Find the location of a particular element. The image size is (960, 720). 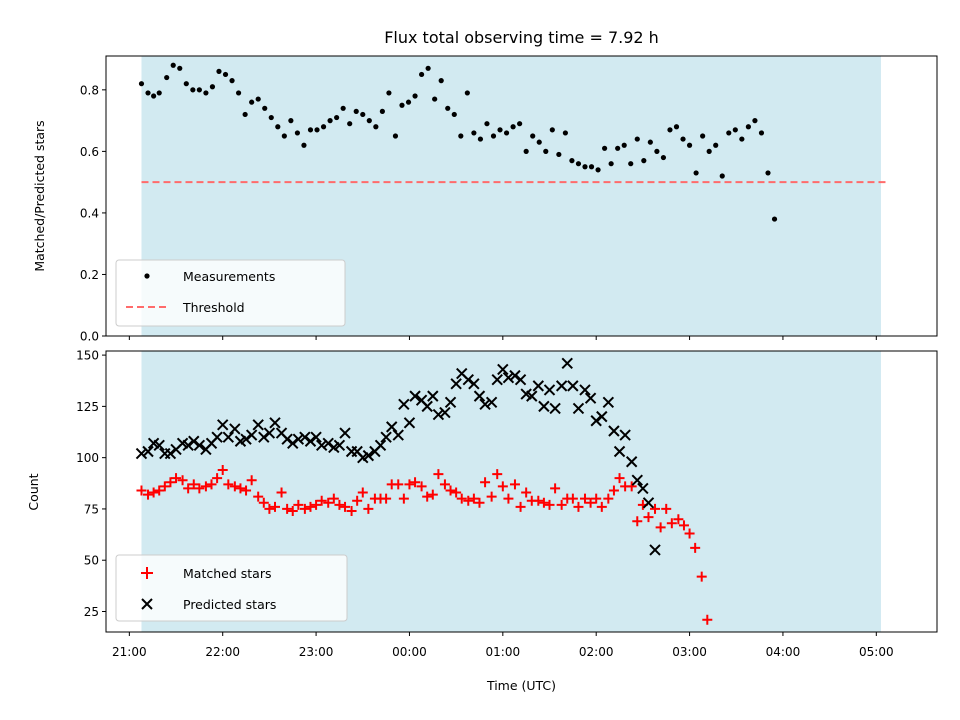

ratio-y-axis: 0.0 0.2 0.4 0.6 0.8 is located at coordinates (93, 213).